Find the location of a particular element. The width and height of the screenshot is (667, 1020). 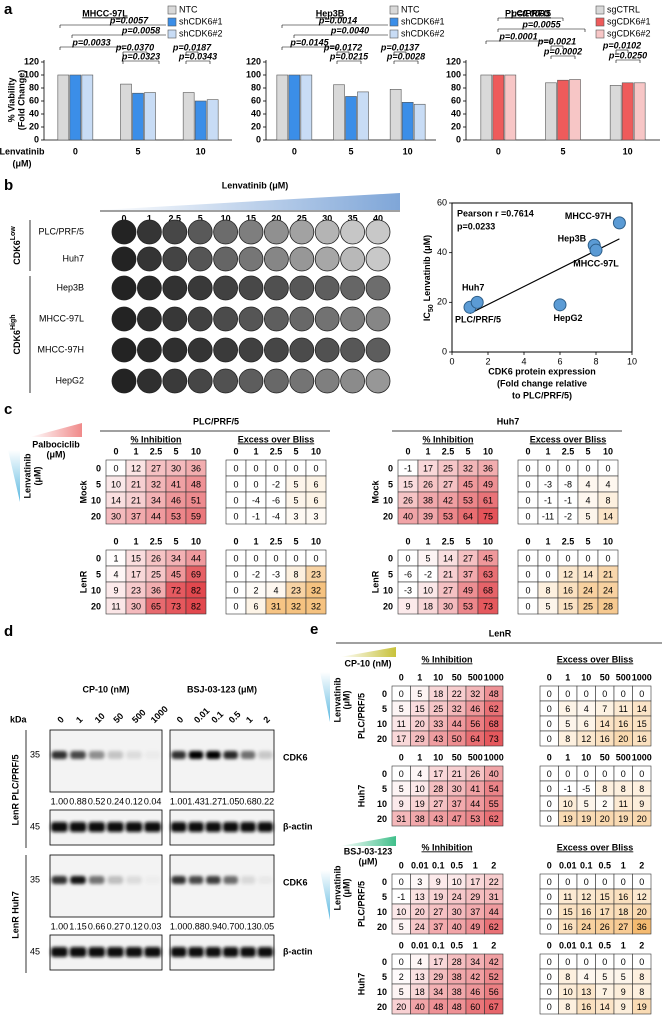

cell-line-label: HepG2 is located at coordinates (69, 380).